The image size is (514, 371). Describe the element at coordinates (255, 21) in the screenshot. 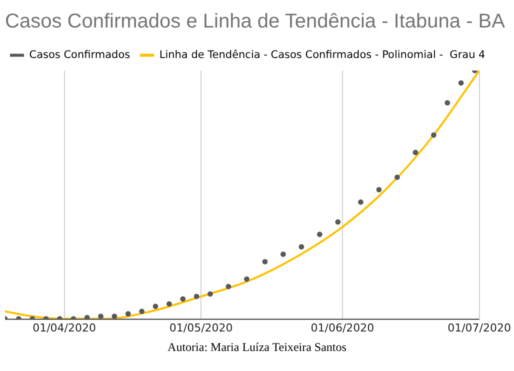

I see `chart-title: Casos Confirmados e Linha de Tendência - Itabuna - BA` at that location.